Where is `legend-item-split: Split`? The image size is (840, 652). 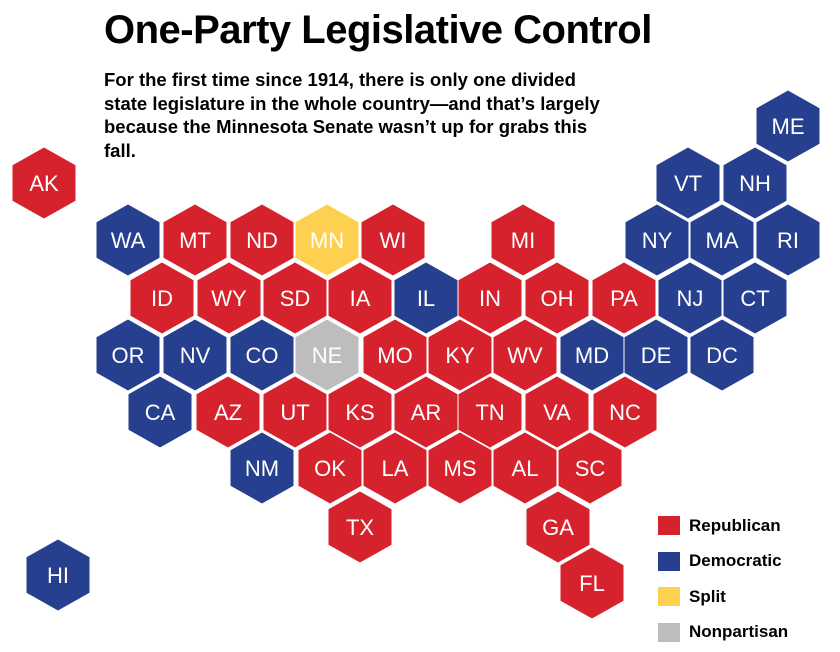 legend-item-split: Split is located at coordinates (723, 597).